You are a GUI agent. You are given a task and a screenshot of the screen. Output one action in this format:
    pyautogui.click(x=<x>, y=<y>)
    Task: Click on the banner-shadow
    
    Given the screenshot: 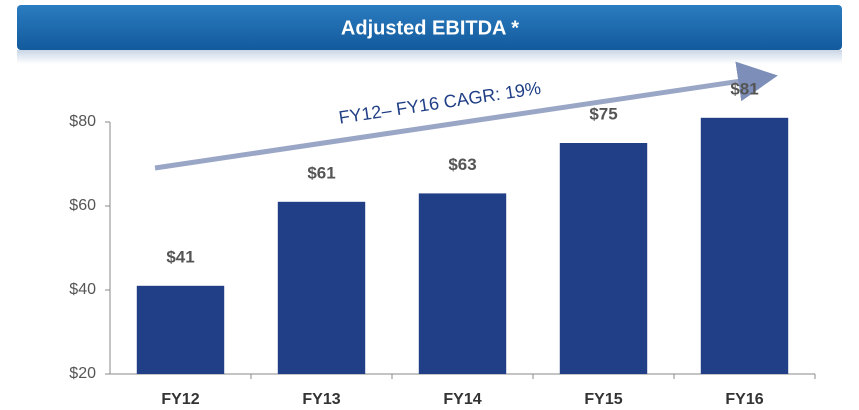 What is the action you would take?
    pyautogui.click(x=429, y=57)
    